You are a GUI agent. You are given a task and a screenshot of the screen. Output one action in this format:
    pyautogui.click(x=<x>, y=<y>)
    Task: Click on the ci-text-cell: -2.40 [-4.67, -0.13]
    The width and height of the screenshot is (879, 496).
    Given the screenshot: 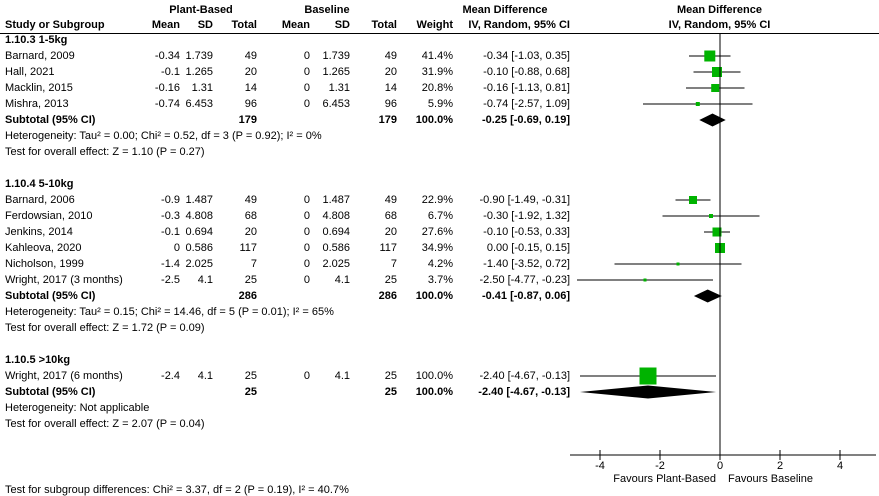 What is the action you would take?
    pyautogui.click(x=525, y=376)
    